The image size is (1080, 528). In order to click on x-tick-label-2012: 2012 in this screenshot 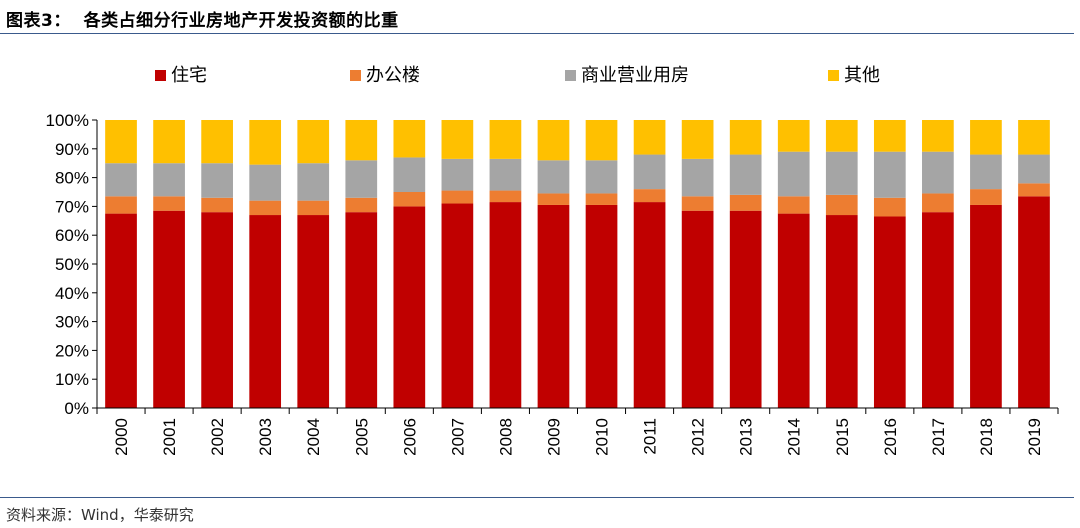, I will do `click(698, 437)`.